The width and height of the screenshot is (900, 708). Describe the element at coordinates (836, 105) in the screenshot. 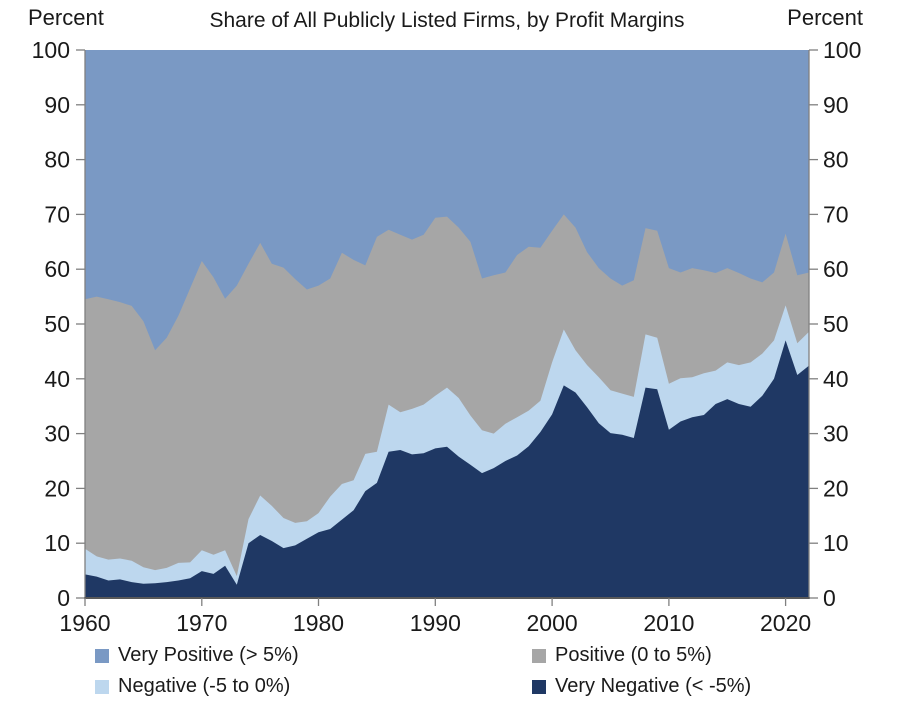

I see `y-tick-label-right: 90` at that location.